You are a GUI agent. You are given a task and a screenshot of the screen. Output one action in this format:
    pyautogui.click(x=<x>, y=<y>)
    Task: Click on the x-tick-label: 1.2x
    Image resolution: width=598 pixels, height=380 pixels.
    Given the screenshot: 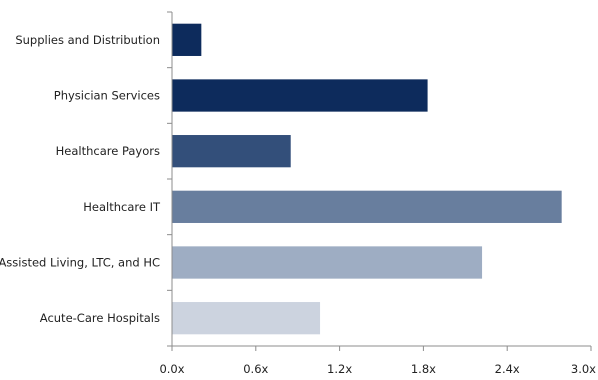 What is the action you would take?
    pyautogui.click(x=339, y=369)
    